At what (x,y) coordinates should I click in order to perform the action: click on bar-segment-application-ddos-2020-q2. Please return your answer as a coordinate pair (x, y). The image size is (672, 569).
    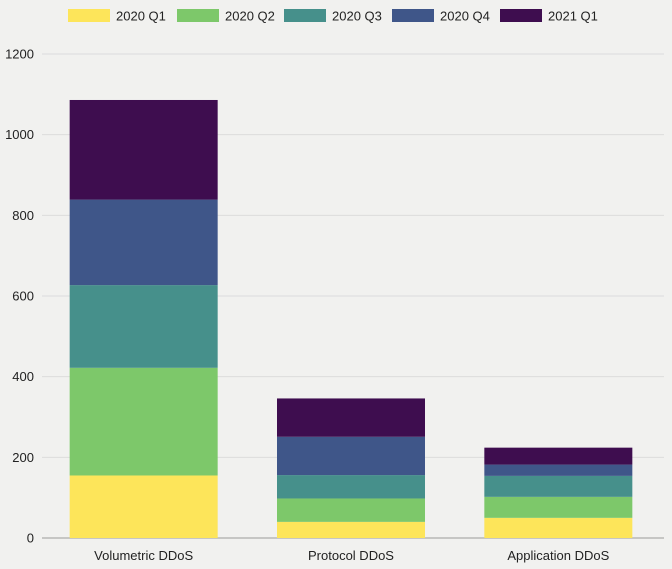
    Looking at the image, I should click on (558, 507).